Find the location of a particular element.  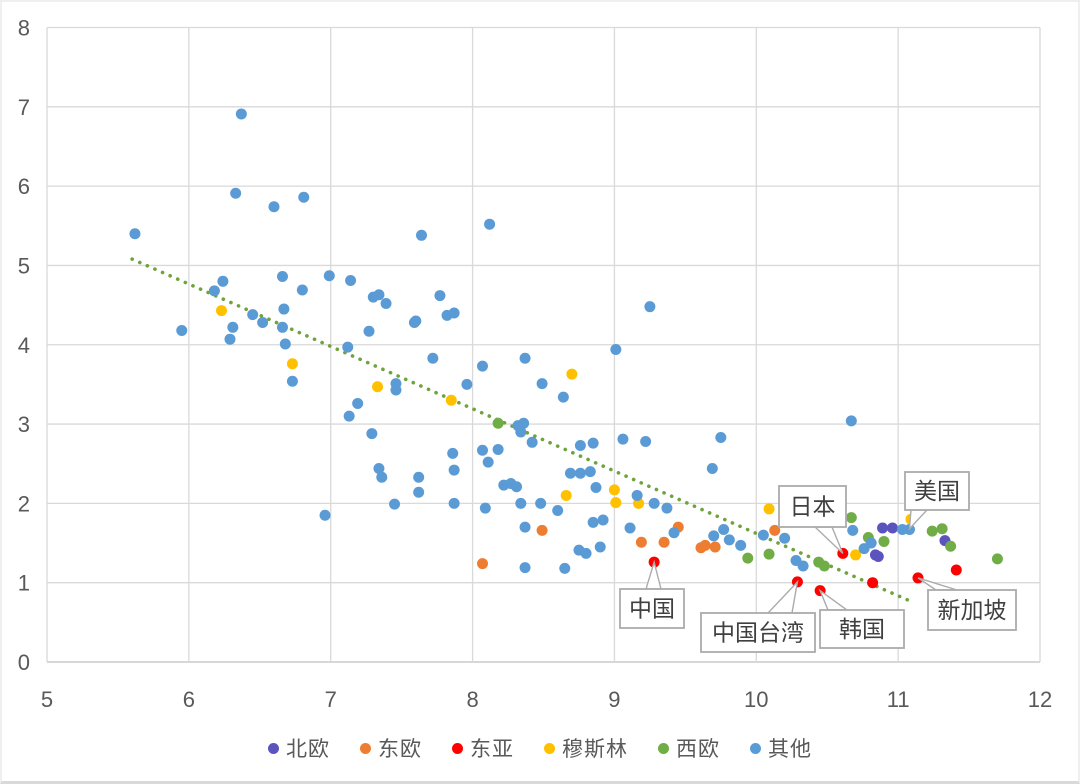

legend-item-北欧: 北欧 is located at coordinates (299, 748).